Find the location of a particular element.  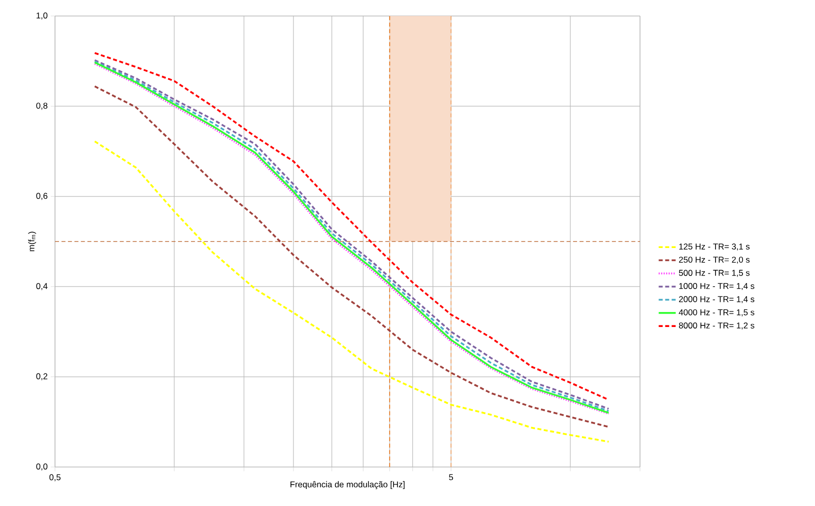

x-axis-title: Frequência de modulação [Hz] is located at coordinates (347, 485).